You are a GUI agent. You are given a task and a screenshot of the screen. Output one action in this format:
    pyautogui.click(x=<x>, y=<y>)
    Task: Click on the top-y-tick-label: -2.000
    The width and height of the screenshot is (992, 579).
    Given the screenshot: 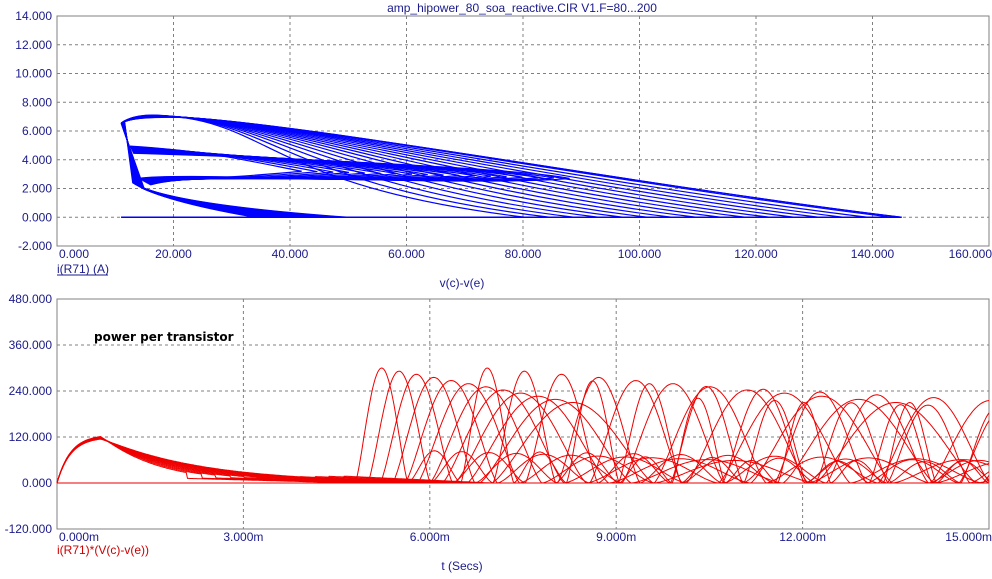 What is the action you would take?
    pyautogui.click(x=35, y=246)
    